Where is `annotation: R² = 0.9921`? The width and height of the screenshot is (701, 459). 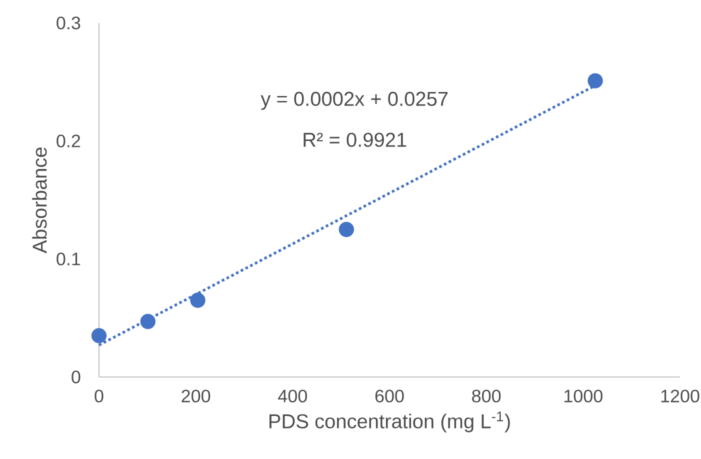 annotation: R² = 0.9921 is located at coordinates (355, 139).